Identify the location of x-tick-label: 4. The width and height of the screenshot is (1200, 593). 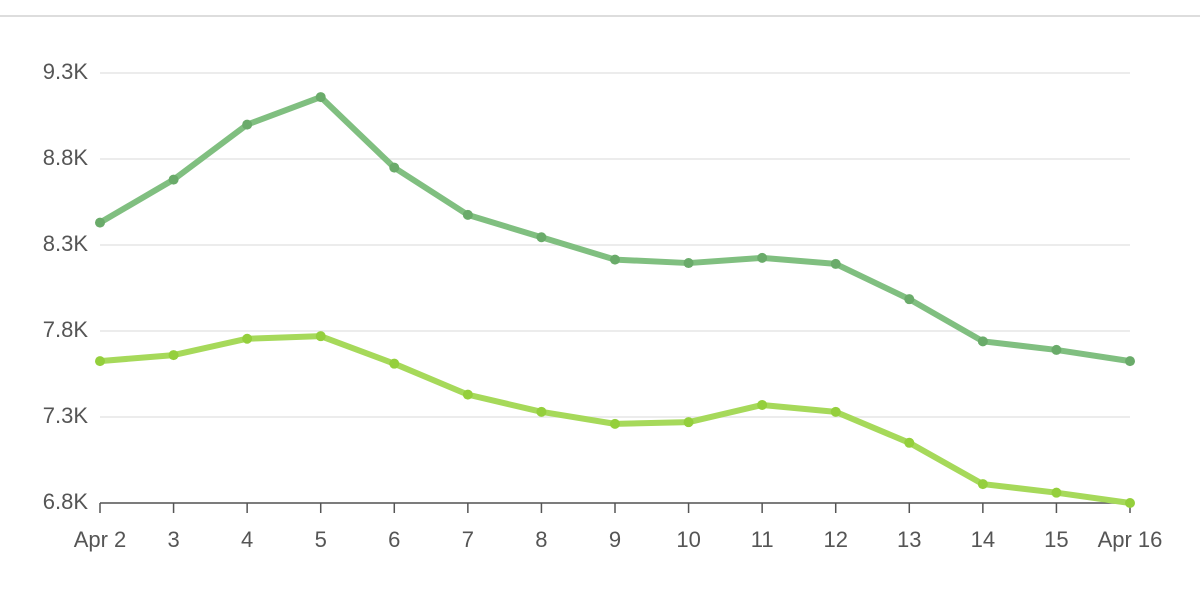
(247, 539).